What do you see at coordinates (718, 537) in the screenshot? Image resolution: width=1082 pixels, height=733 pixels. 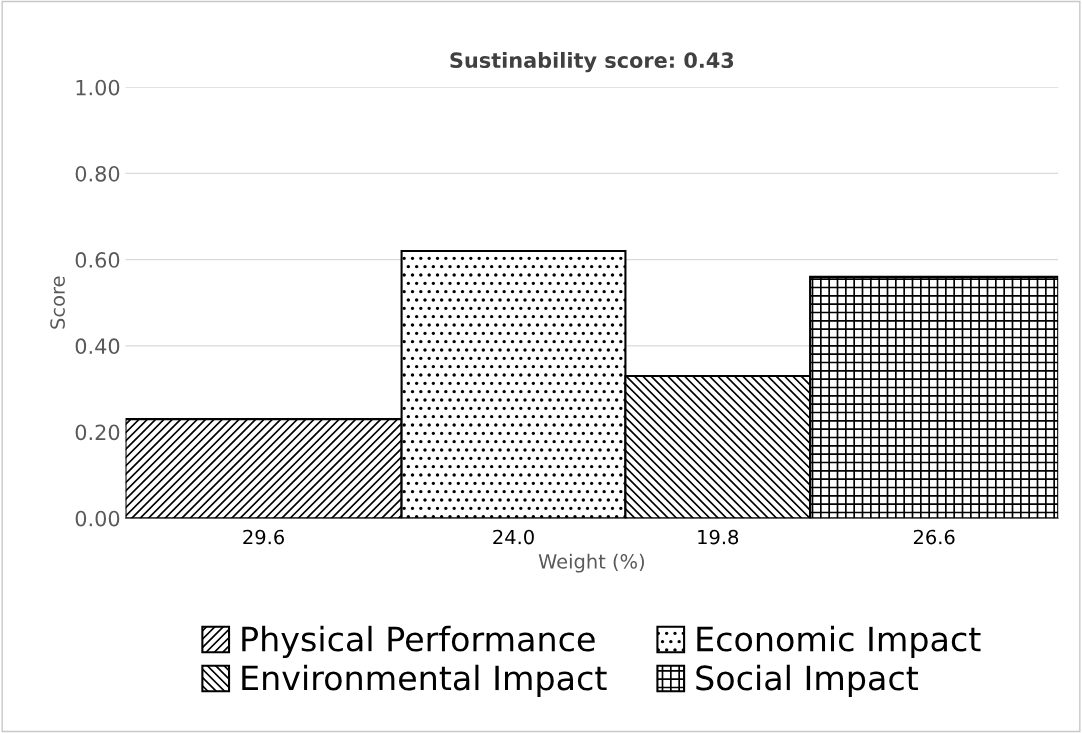 I see `x-tick-label: 19.8` at bounding box center [718, 537].